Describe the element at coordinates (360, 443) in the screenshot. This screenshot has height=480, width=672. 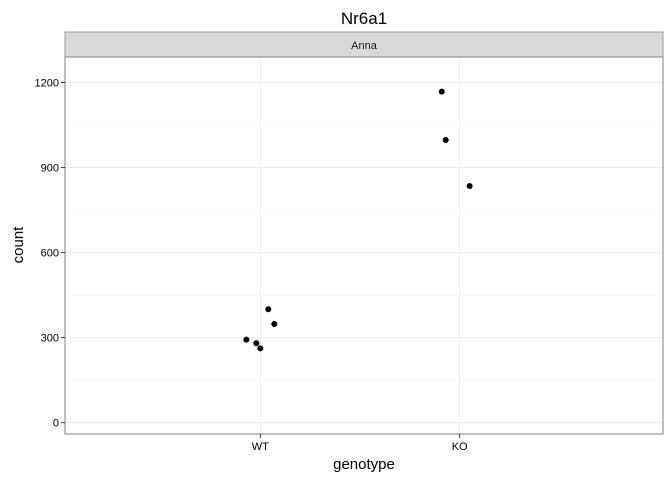
I see `x-axis: WT KO` at that location.